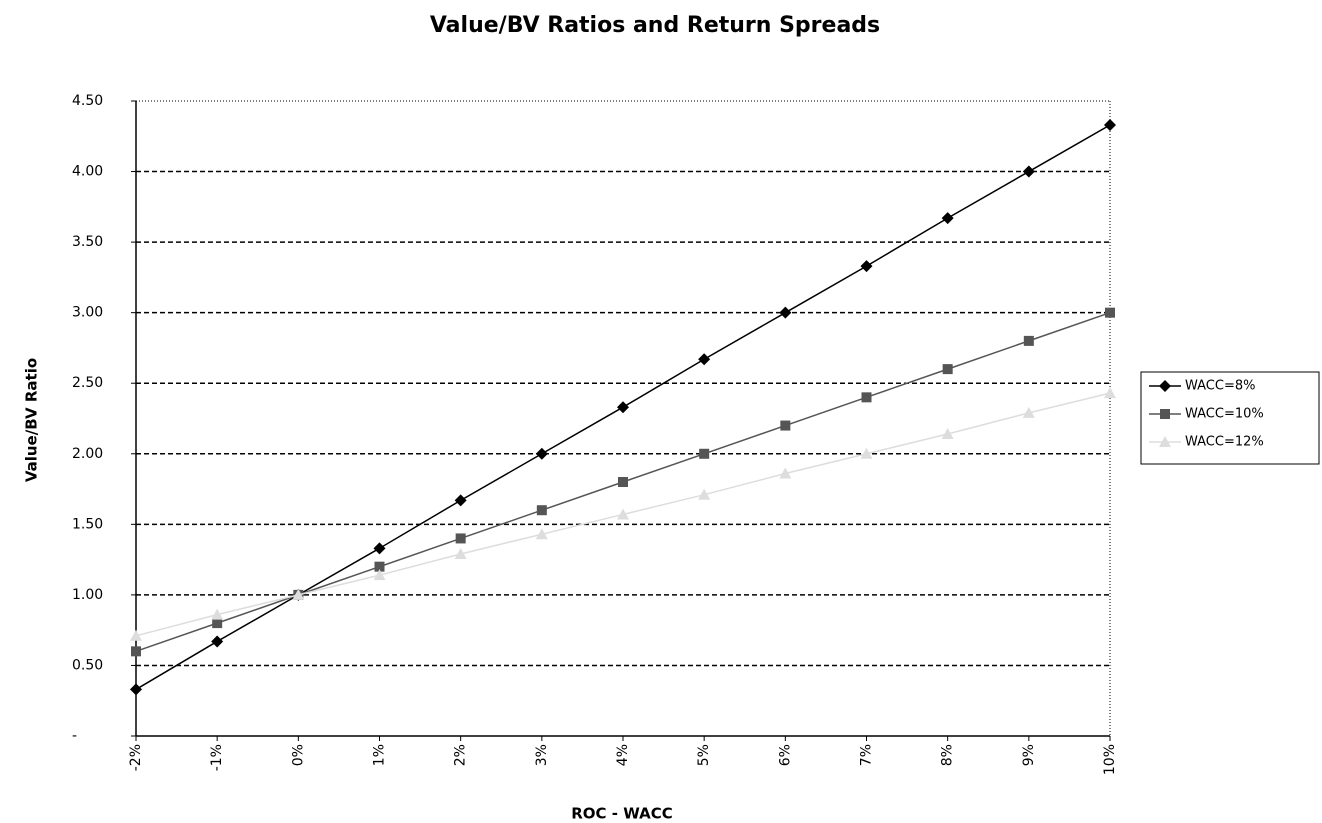 The height and width of the screenshot is (823, 1322). I want to click on legend-box, so click(1230, 418).